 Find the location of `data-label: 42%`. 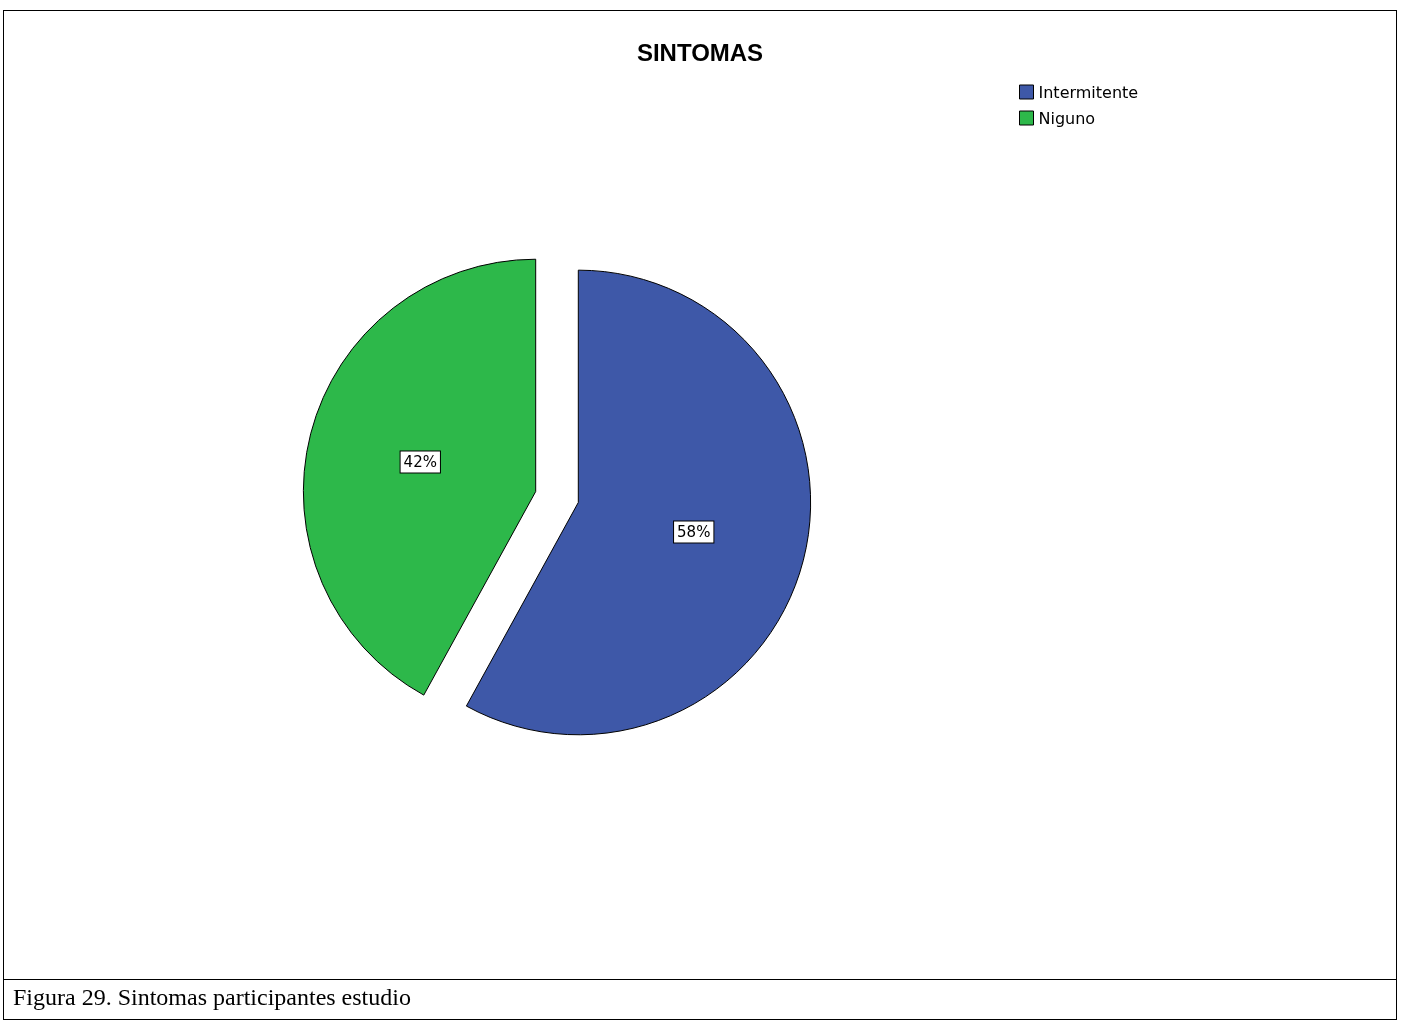

data-label: 42% is located at coordinates (420, 461).